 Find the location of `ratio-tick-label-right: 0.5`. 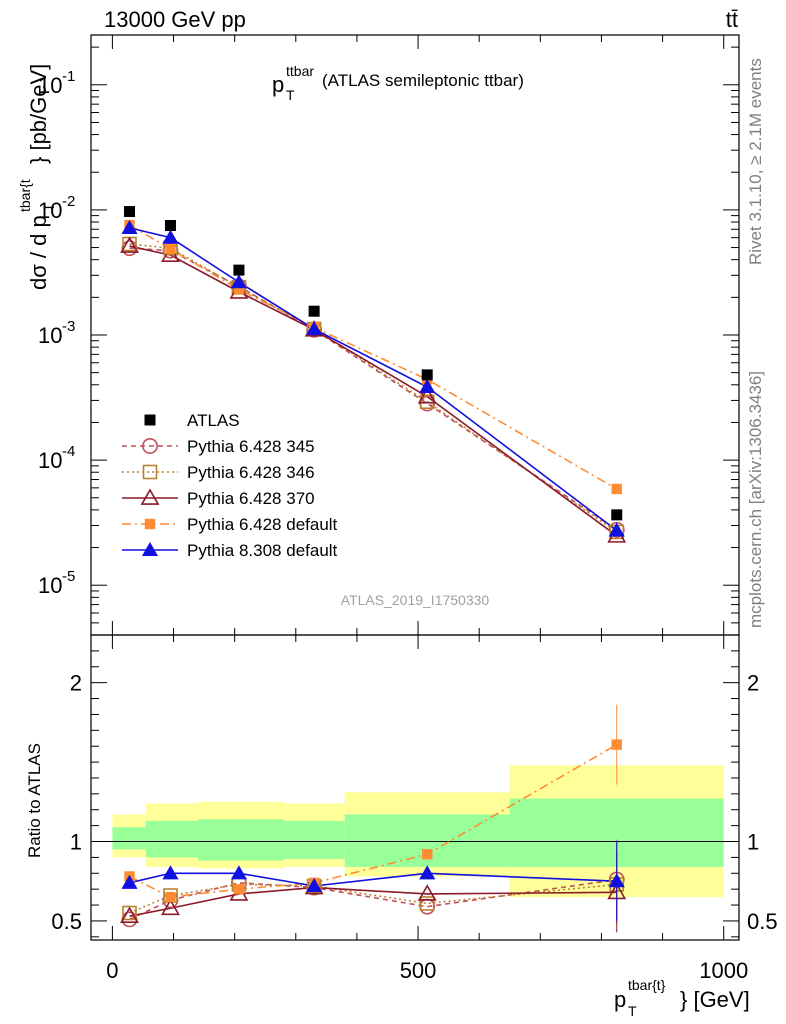

ratio-tick-label-right: 0.5 is located at coordinates (762, 921).